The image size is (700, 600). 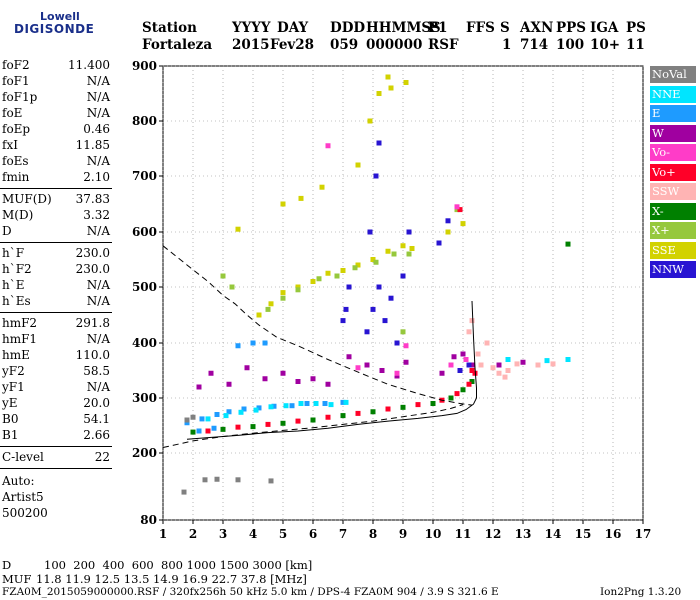 I want to click on x-tick-label: 1, so click(x=163, y=534).